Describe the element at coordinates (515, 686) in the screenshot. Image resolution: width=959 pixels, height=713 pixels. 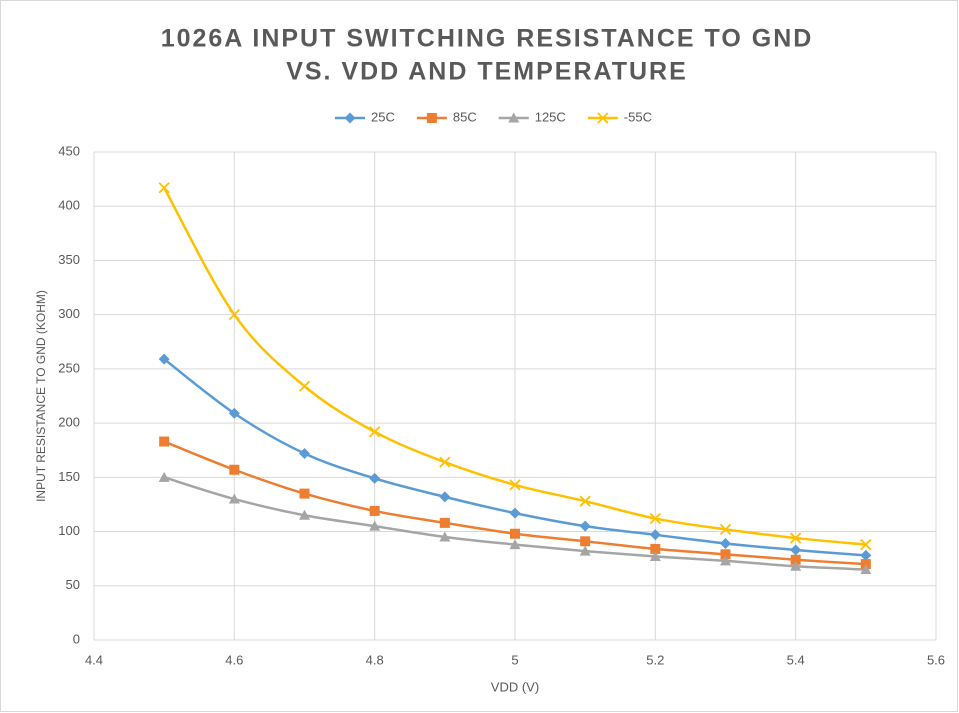
I see `x-axis-label: VDD (V)` at that location.